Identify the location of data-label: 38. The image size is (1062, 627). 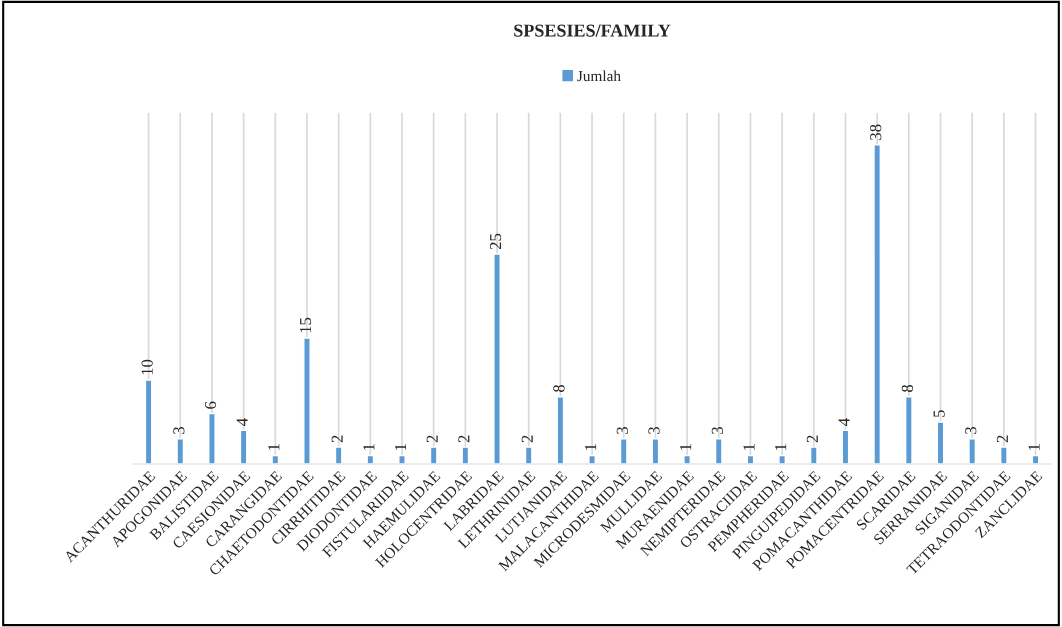
(876, 132).